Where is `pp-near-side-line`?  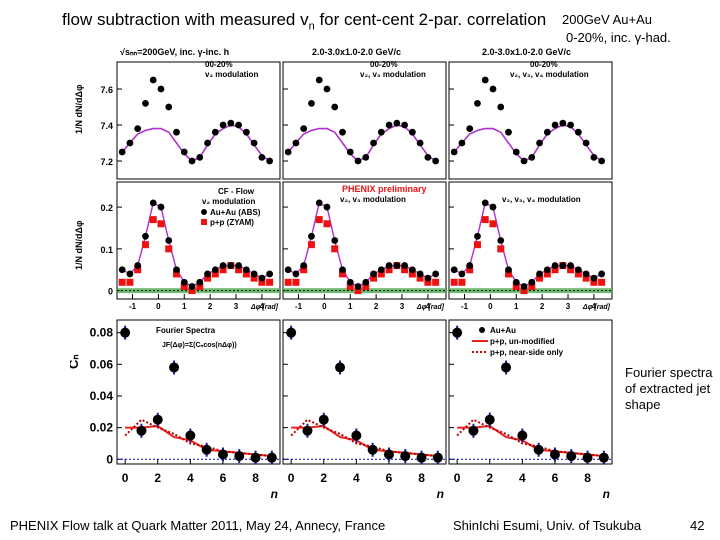
pp-near-side-line is located at coordinates (530, 438).